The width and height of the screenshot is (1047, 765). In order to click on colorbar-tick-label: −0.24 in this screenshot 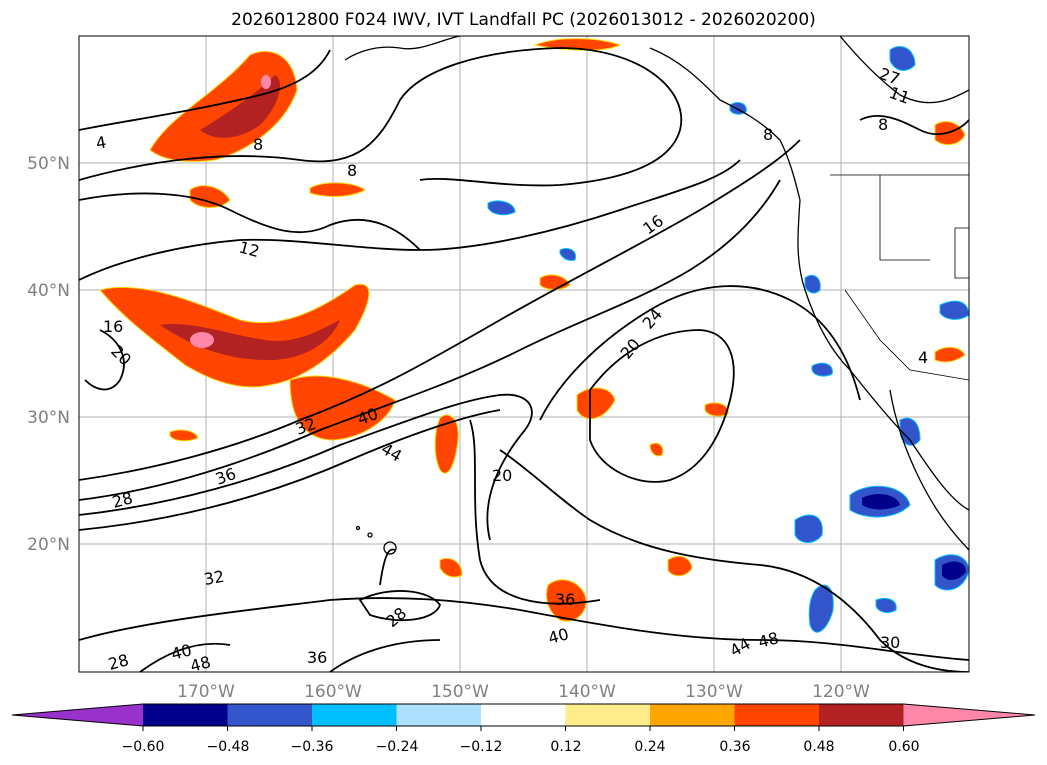, I will do `click(397, 747)`.